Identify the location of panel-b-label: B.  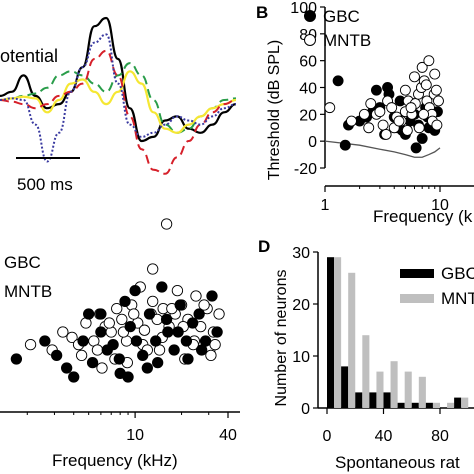
(262, 12).